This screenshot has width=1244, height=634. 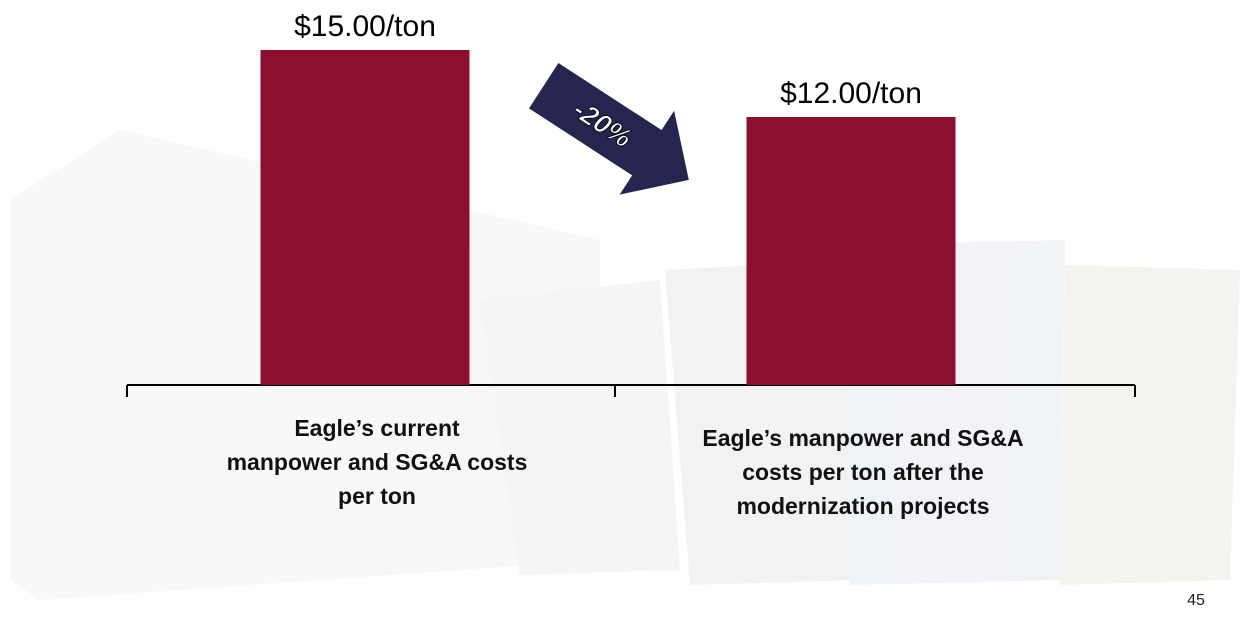 I want to click on arrow-shape, so click(x=609, y=129).